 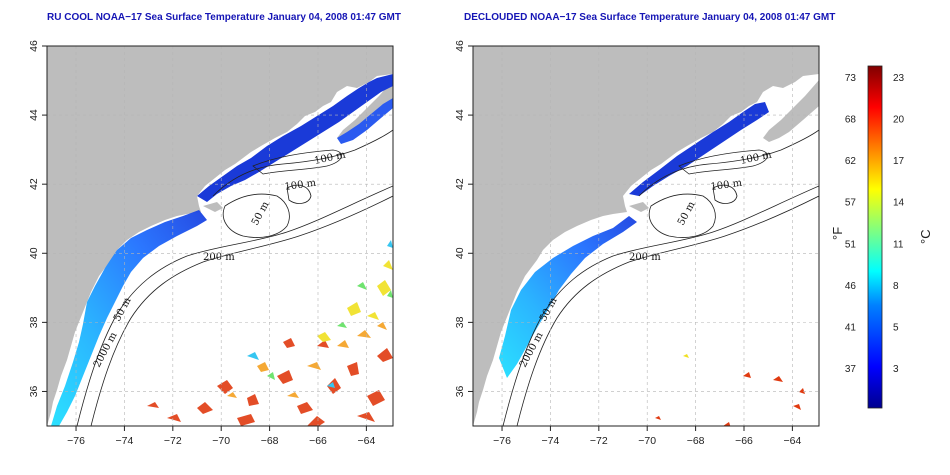 What do you see at coordinates (744, 441) in the screenshot?
I see `right-lon-tick-label: −66` at bounding box center [744, 441].